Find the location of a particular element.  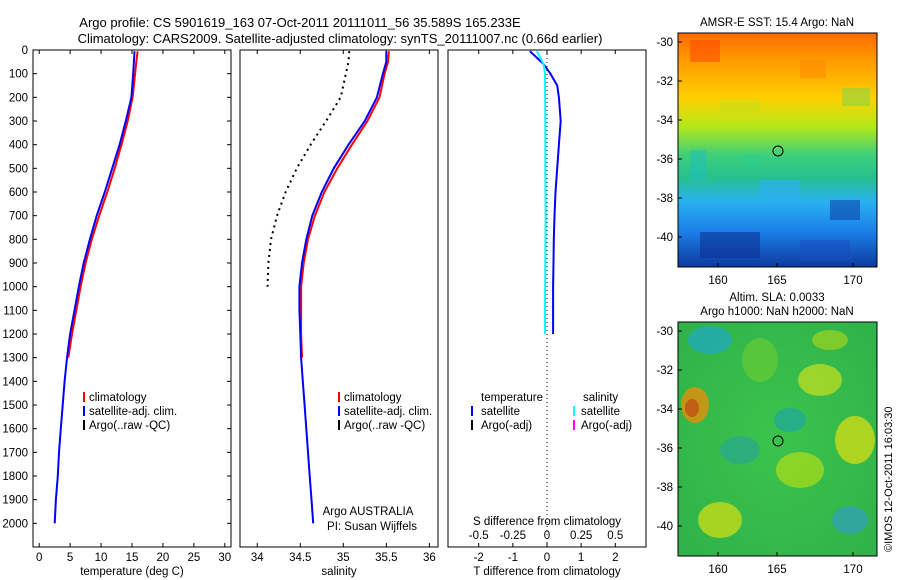

sla-map-axes: 160 165 170 -30 -32 -34 -36 -38 -40 is located at coordinates (759, 451).